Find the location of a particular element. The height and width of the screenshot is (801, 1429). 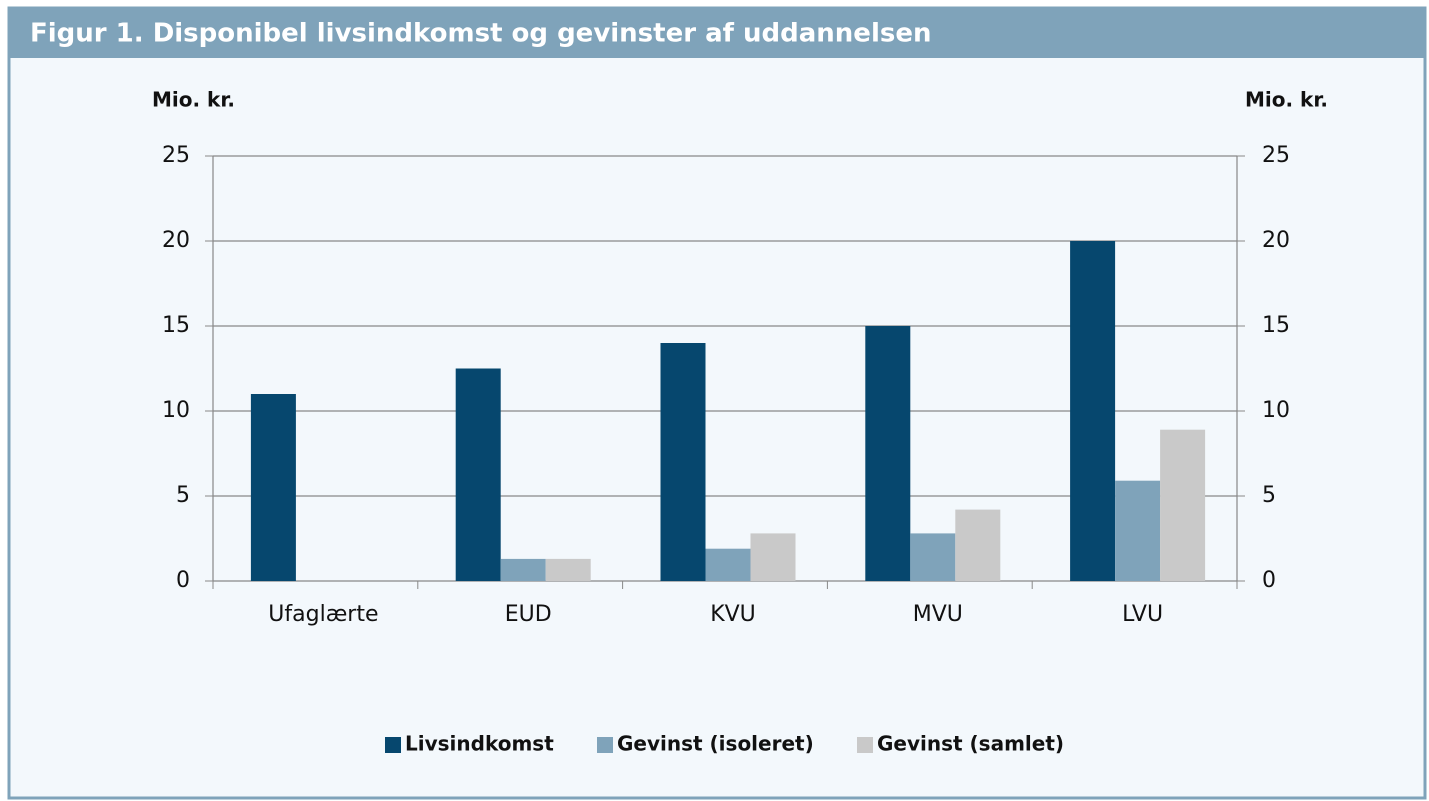

legend-label: Gevinst (isoleret) is located at coordinates (715, 744).